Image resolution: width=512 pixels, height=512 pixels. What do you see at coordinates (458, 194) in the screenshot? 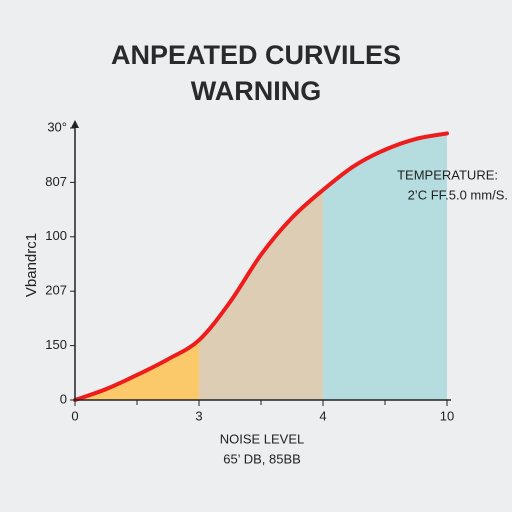
I see `annotation: 2’C FF.5.0 mm/S.` at bounding box center [458, 194].